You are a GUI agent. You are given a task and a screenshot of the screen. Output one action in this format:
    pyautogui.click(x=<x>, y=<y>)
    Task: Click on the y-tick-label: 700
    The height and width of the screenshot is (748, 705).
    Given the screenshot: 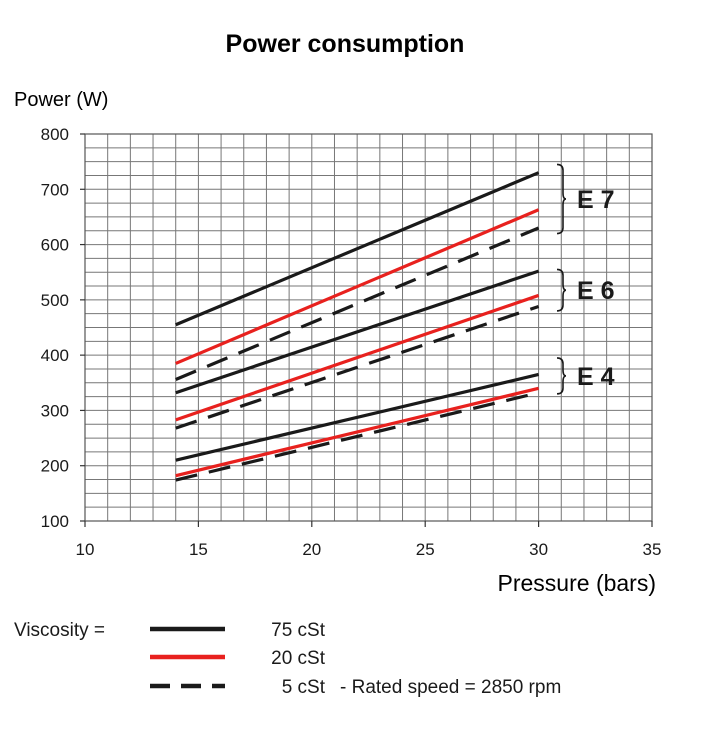 What is the action you would take?
    pyautogui.click(x=55, y=189)
    